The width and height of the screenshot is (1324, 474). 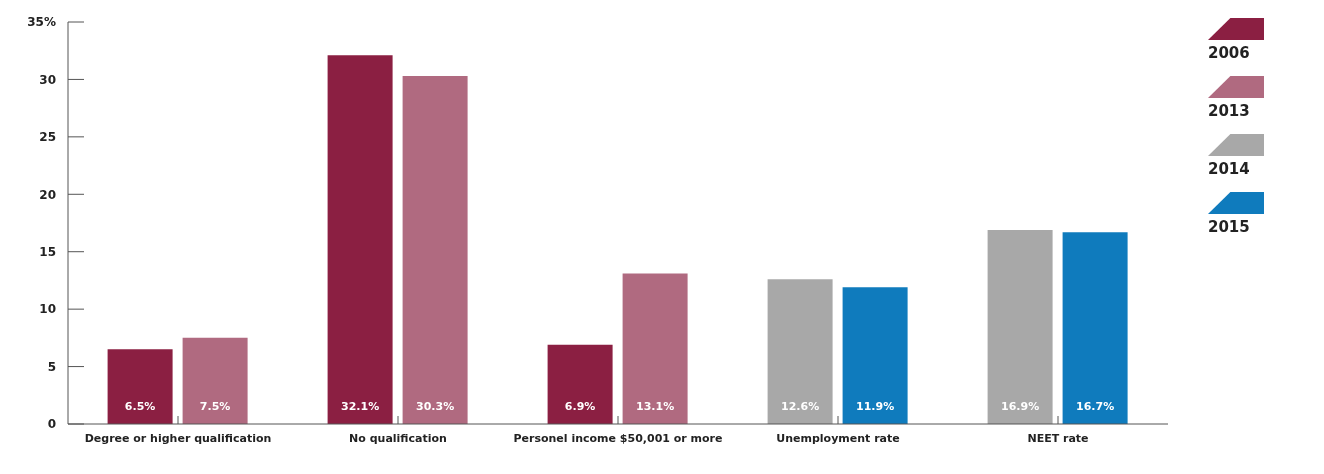 I want to click on legend-label: 2015, so click(x=1229, y=227).